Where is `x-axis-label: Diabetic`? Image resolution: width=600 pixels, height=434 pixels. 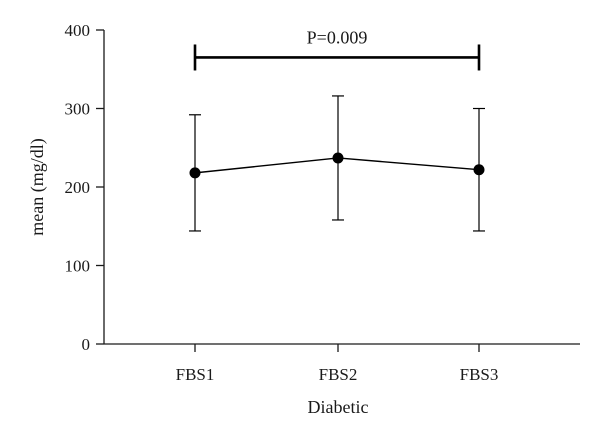
x-axis-label: Diabetic is located at coordinates (338, 407).